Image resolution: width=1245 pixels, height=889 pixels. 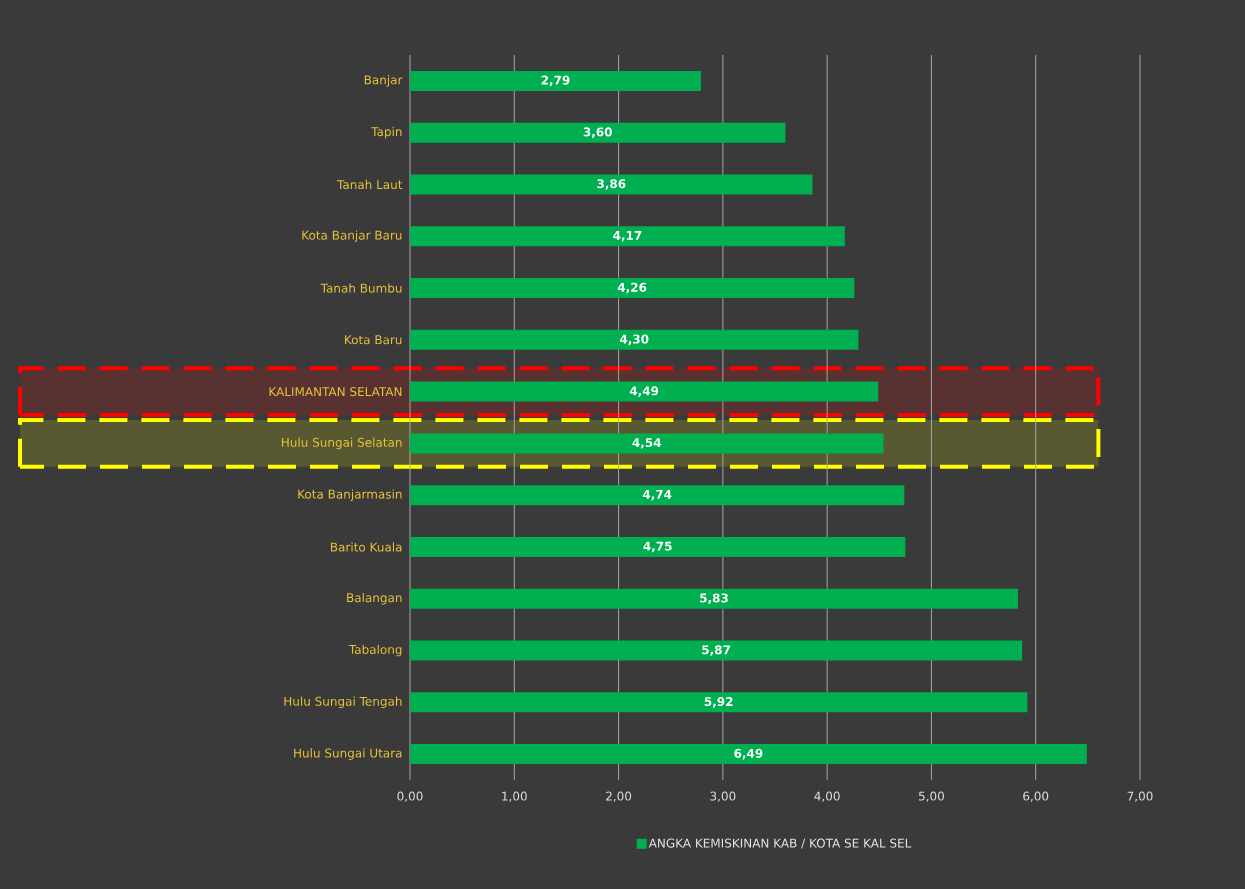 I want to click on y-tick-label: Barito Kuala, so click(x=366, y=547).